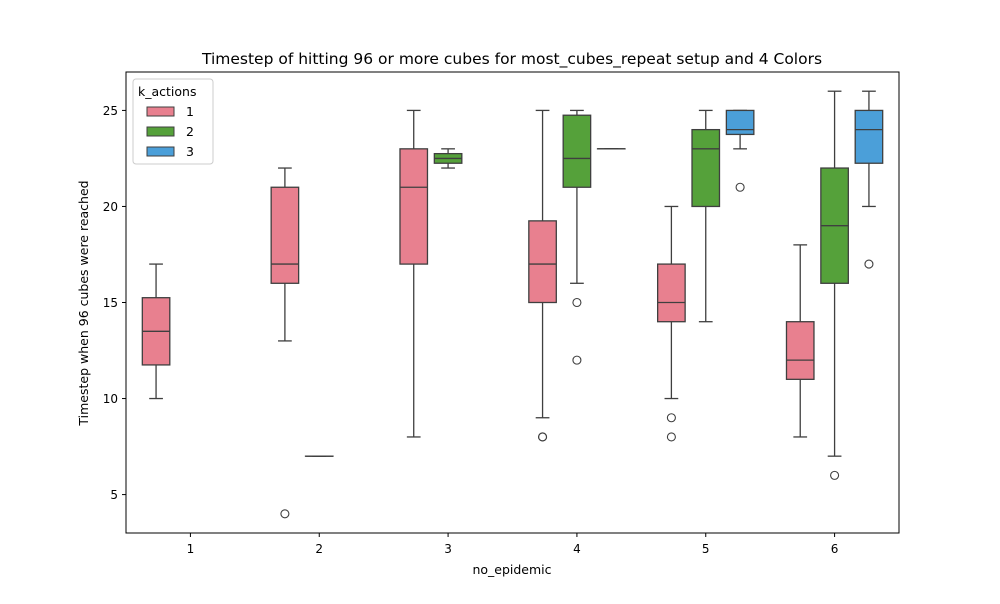 Image resolution: width=1000 pixels, height=604 pixels. I want to click on legend-label: 1, so click(190, 111).